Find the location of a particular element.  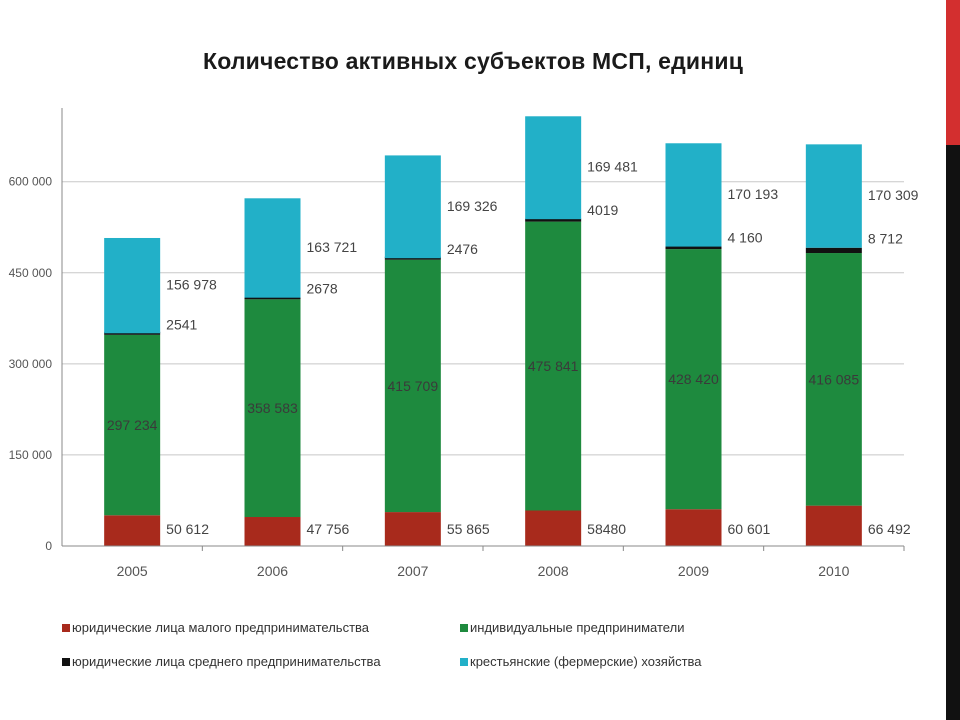

data-label: 415 709 is located at coordinates (413, 386).